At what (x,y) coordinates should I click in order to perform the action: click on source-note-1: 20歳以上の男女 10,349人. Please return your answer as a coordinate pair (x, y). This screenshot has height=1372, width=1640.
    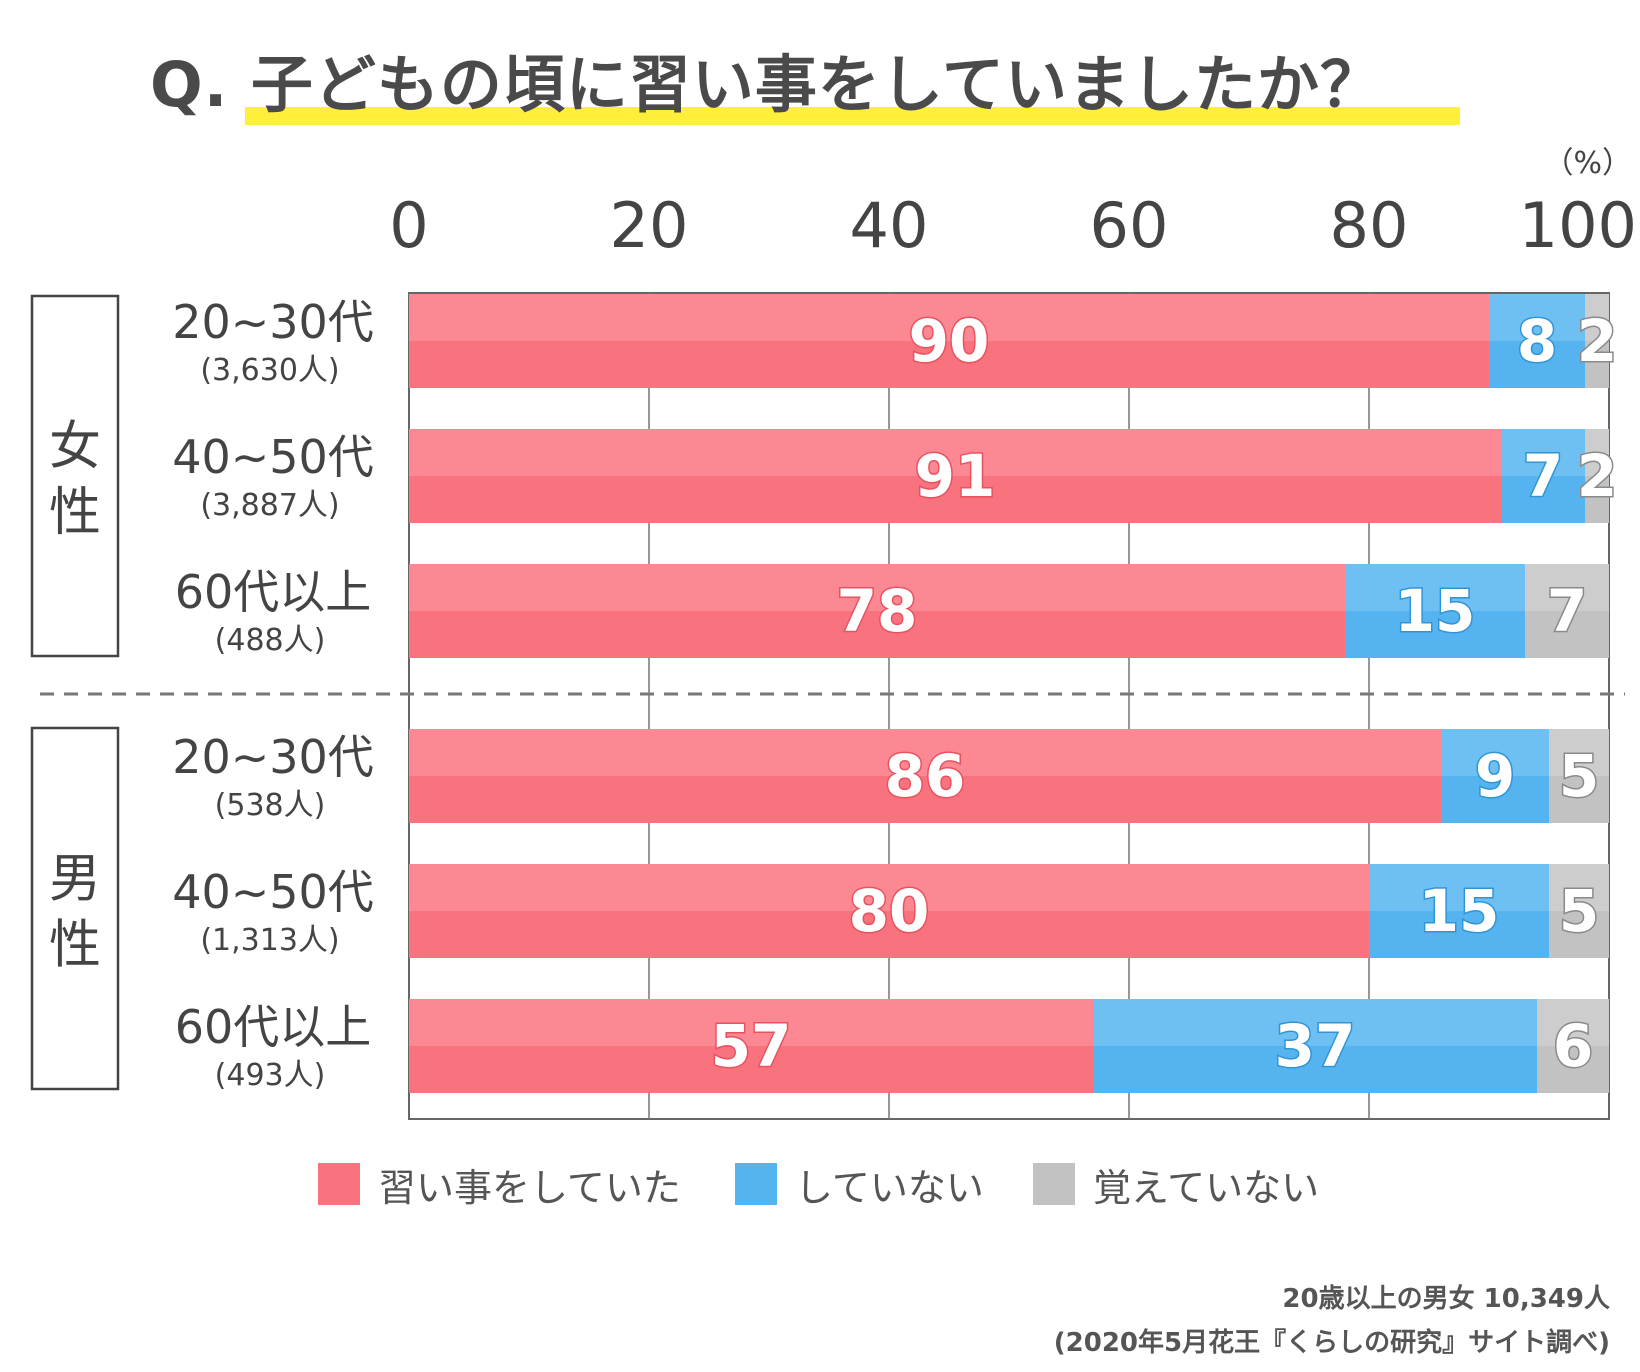
    Looking at the image, I should click on (1446, 1299).